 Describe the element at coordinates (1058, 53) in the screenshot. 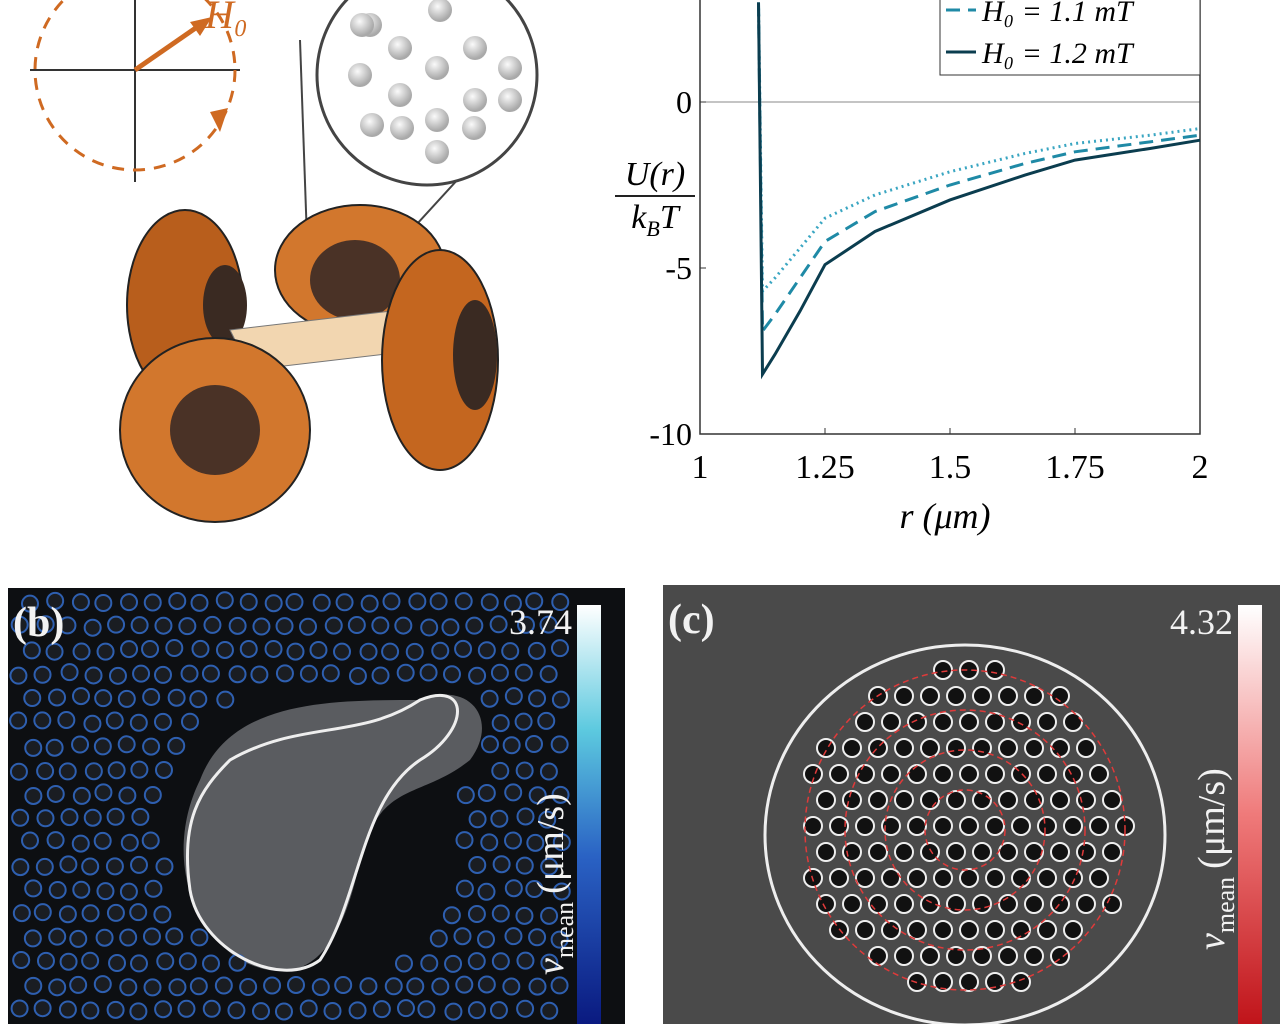

I see `legend-label: H₀ = 1.2 mT` at that location.